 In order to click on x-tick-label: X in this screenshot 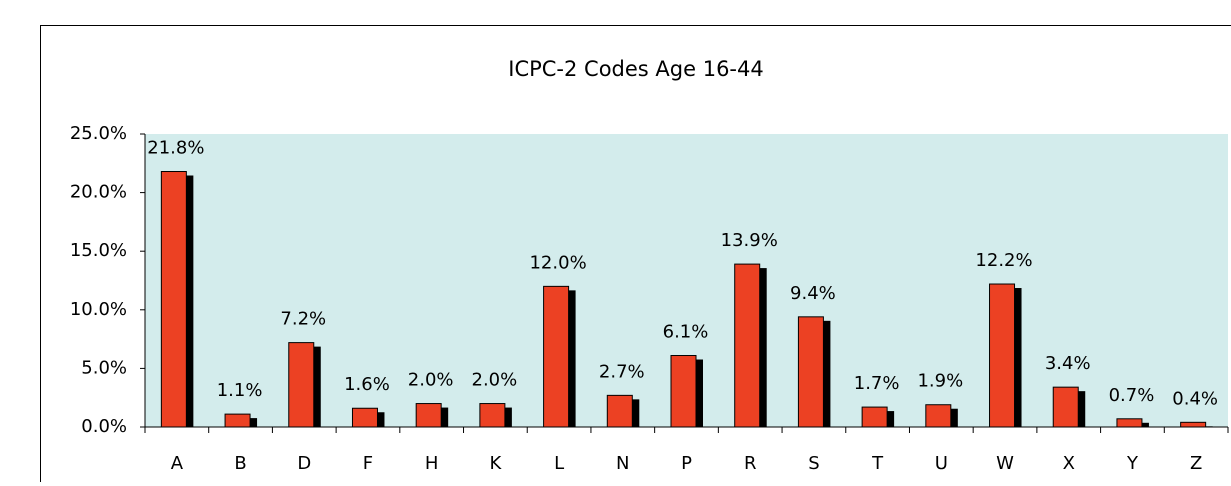, I will do `click(1069, 463)`.